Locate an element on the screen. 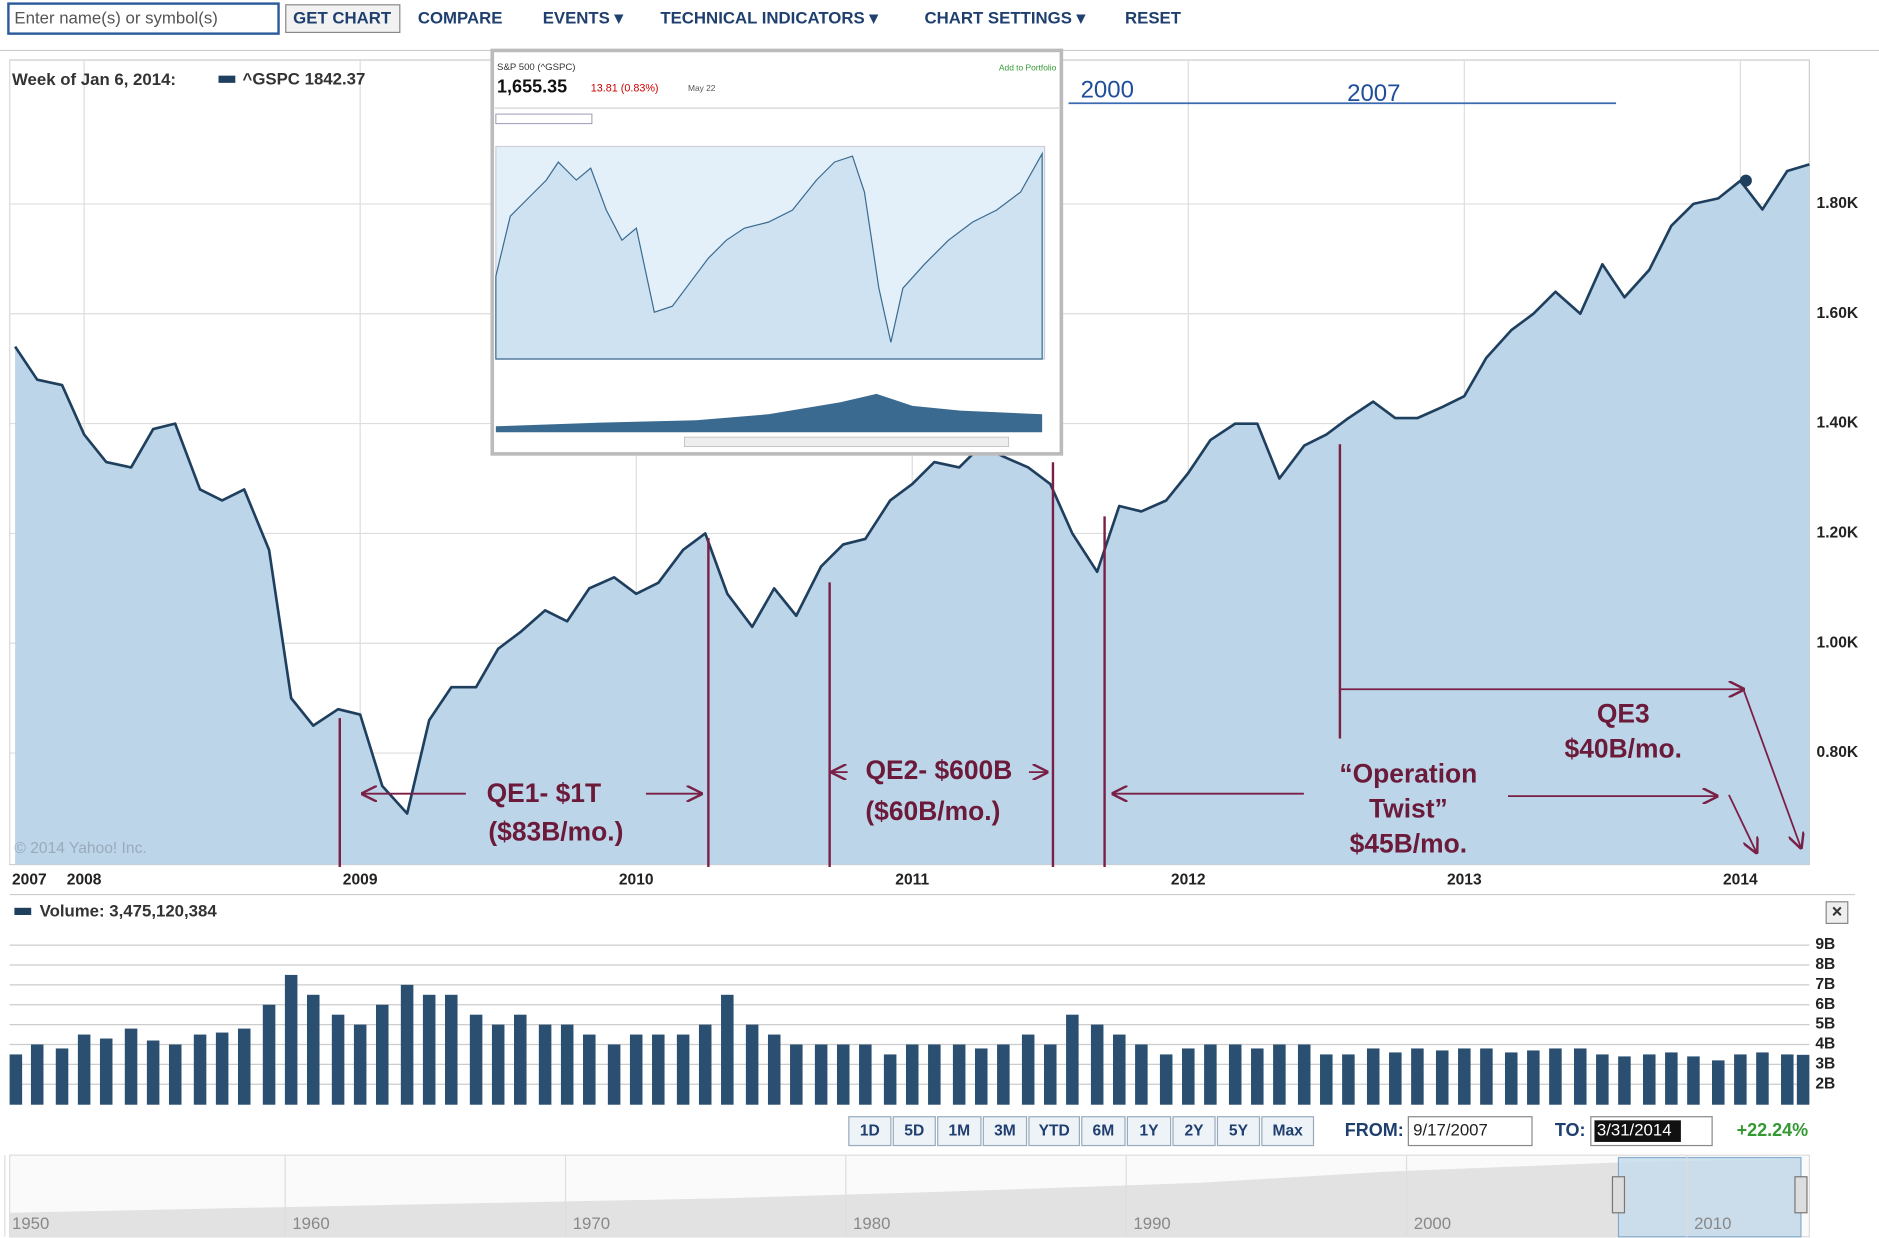  to-value: 3/31/2014 is located at coordinates (1634, 1130).